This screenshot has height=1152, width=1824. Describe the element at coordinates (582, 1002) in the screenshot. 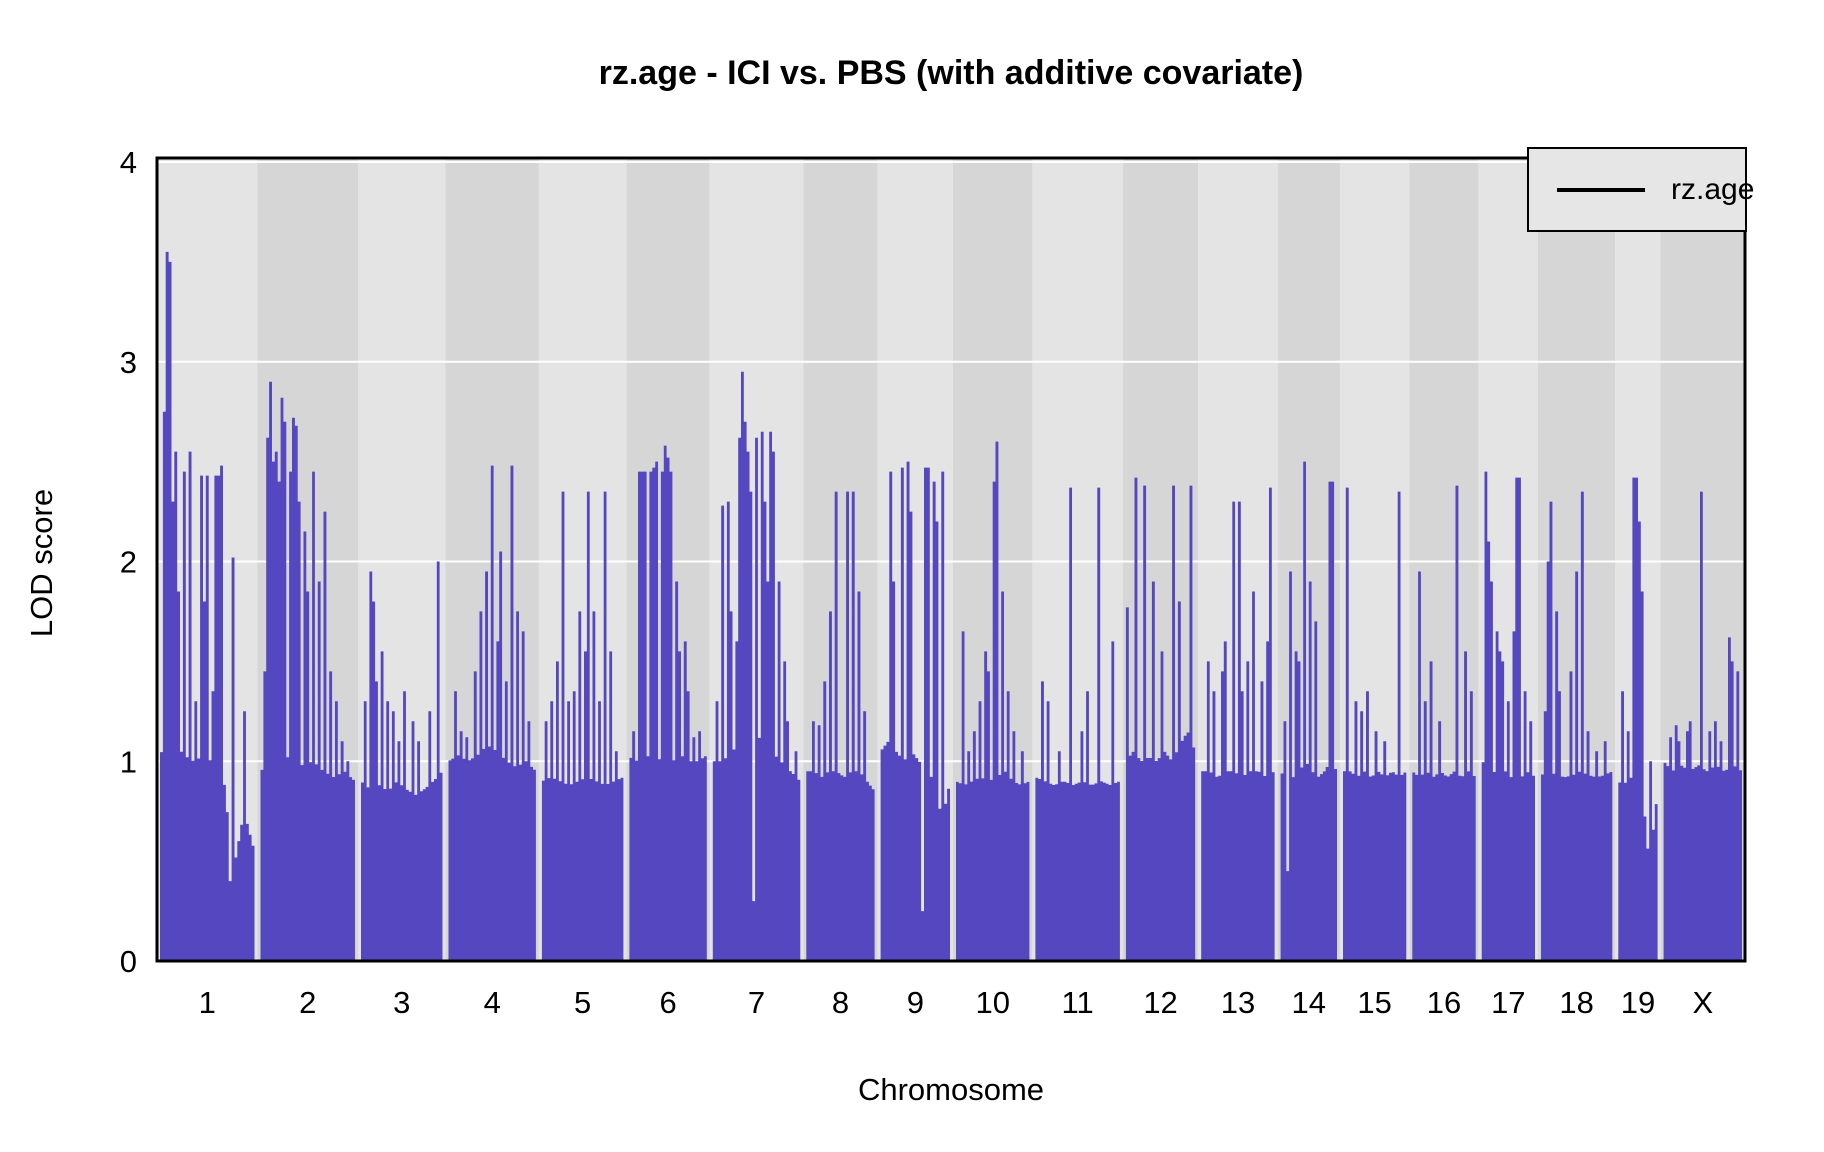

I see `x-tick-label-5: 5` at that location.